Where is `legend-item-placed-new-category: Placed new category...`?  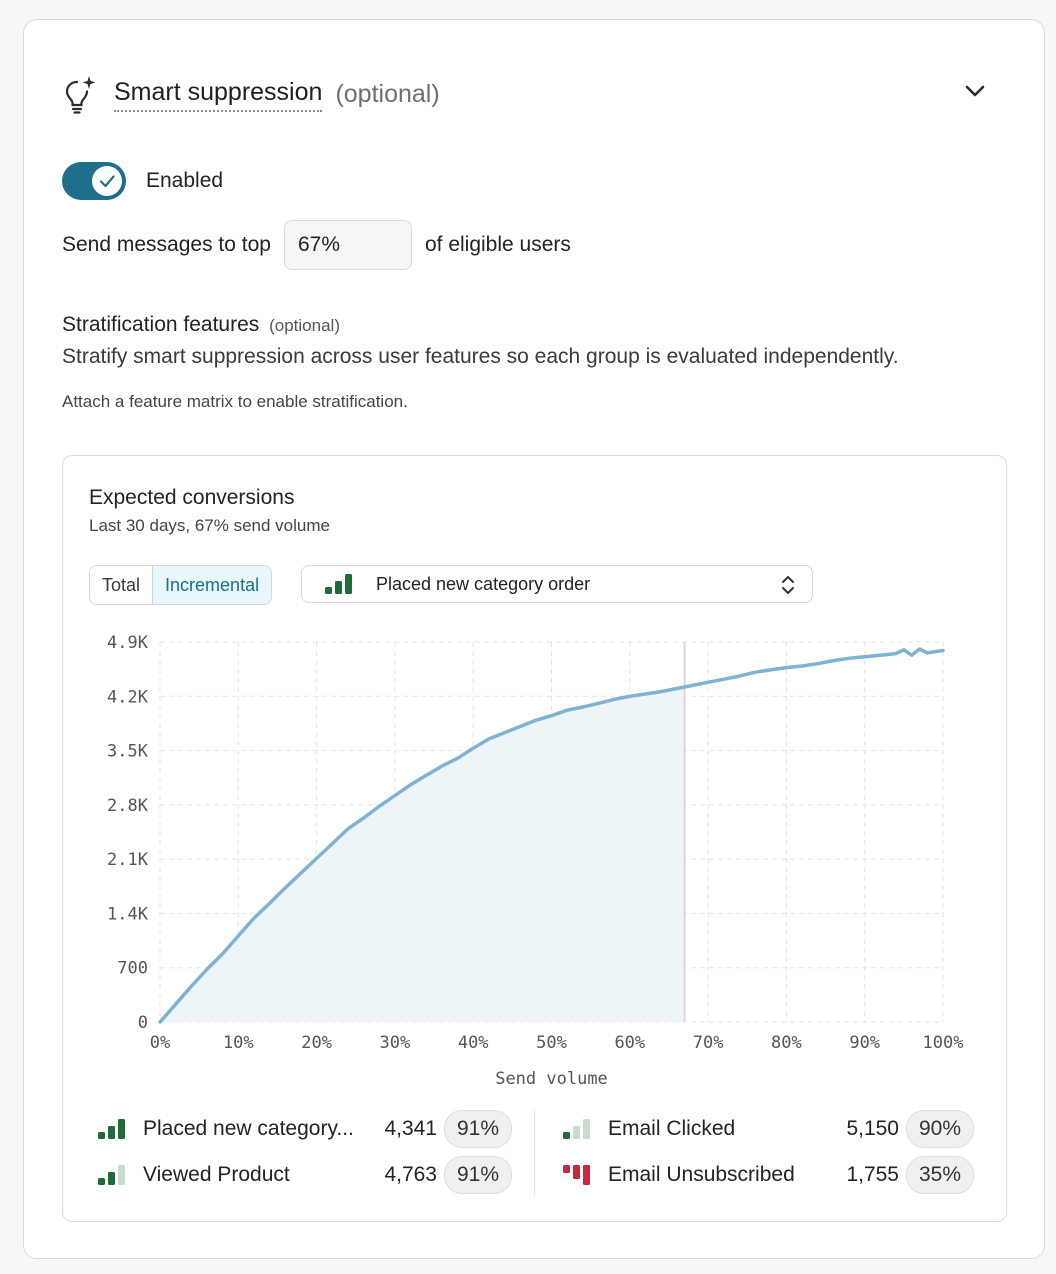 legend-item-placed-new-category: Placed new category... is located at coordinates (242, 1129).